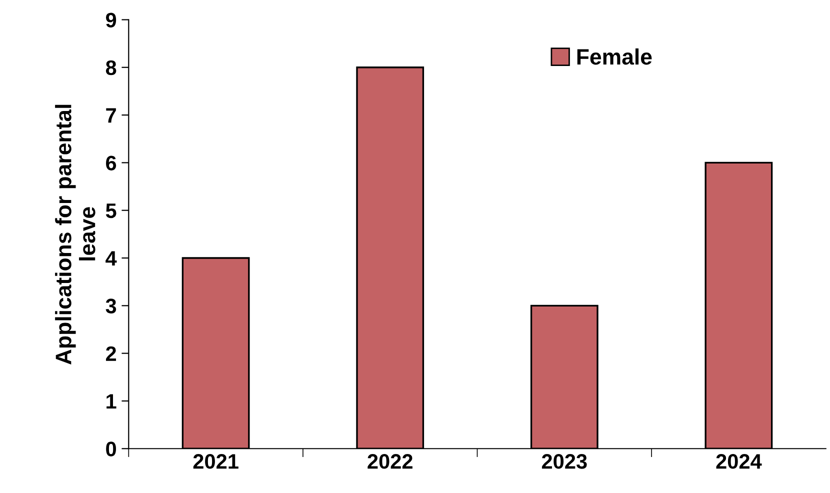 The image size is (830, 493). I want to click on x-tick-label: 2024, so click(739, 461).